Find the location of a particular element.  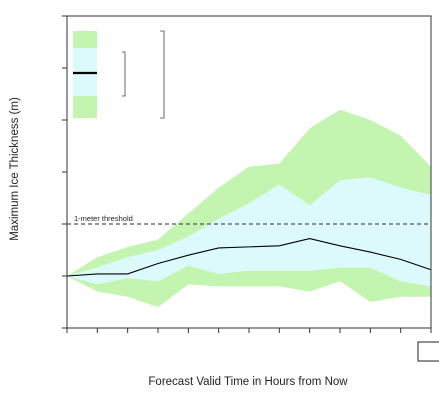

threshold-label: 1-meter threshold is located at coordinates (103, 218).